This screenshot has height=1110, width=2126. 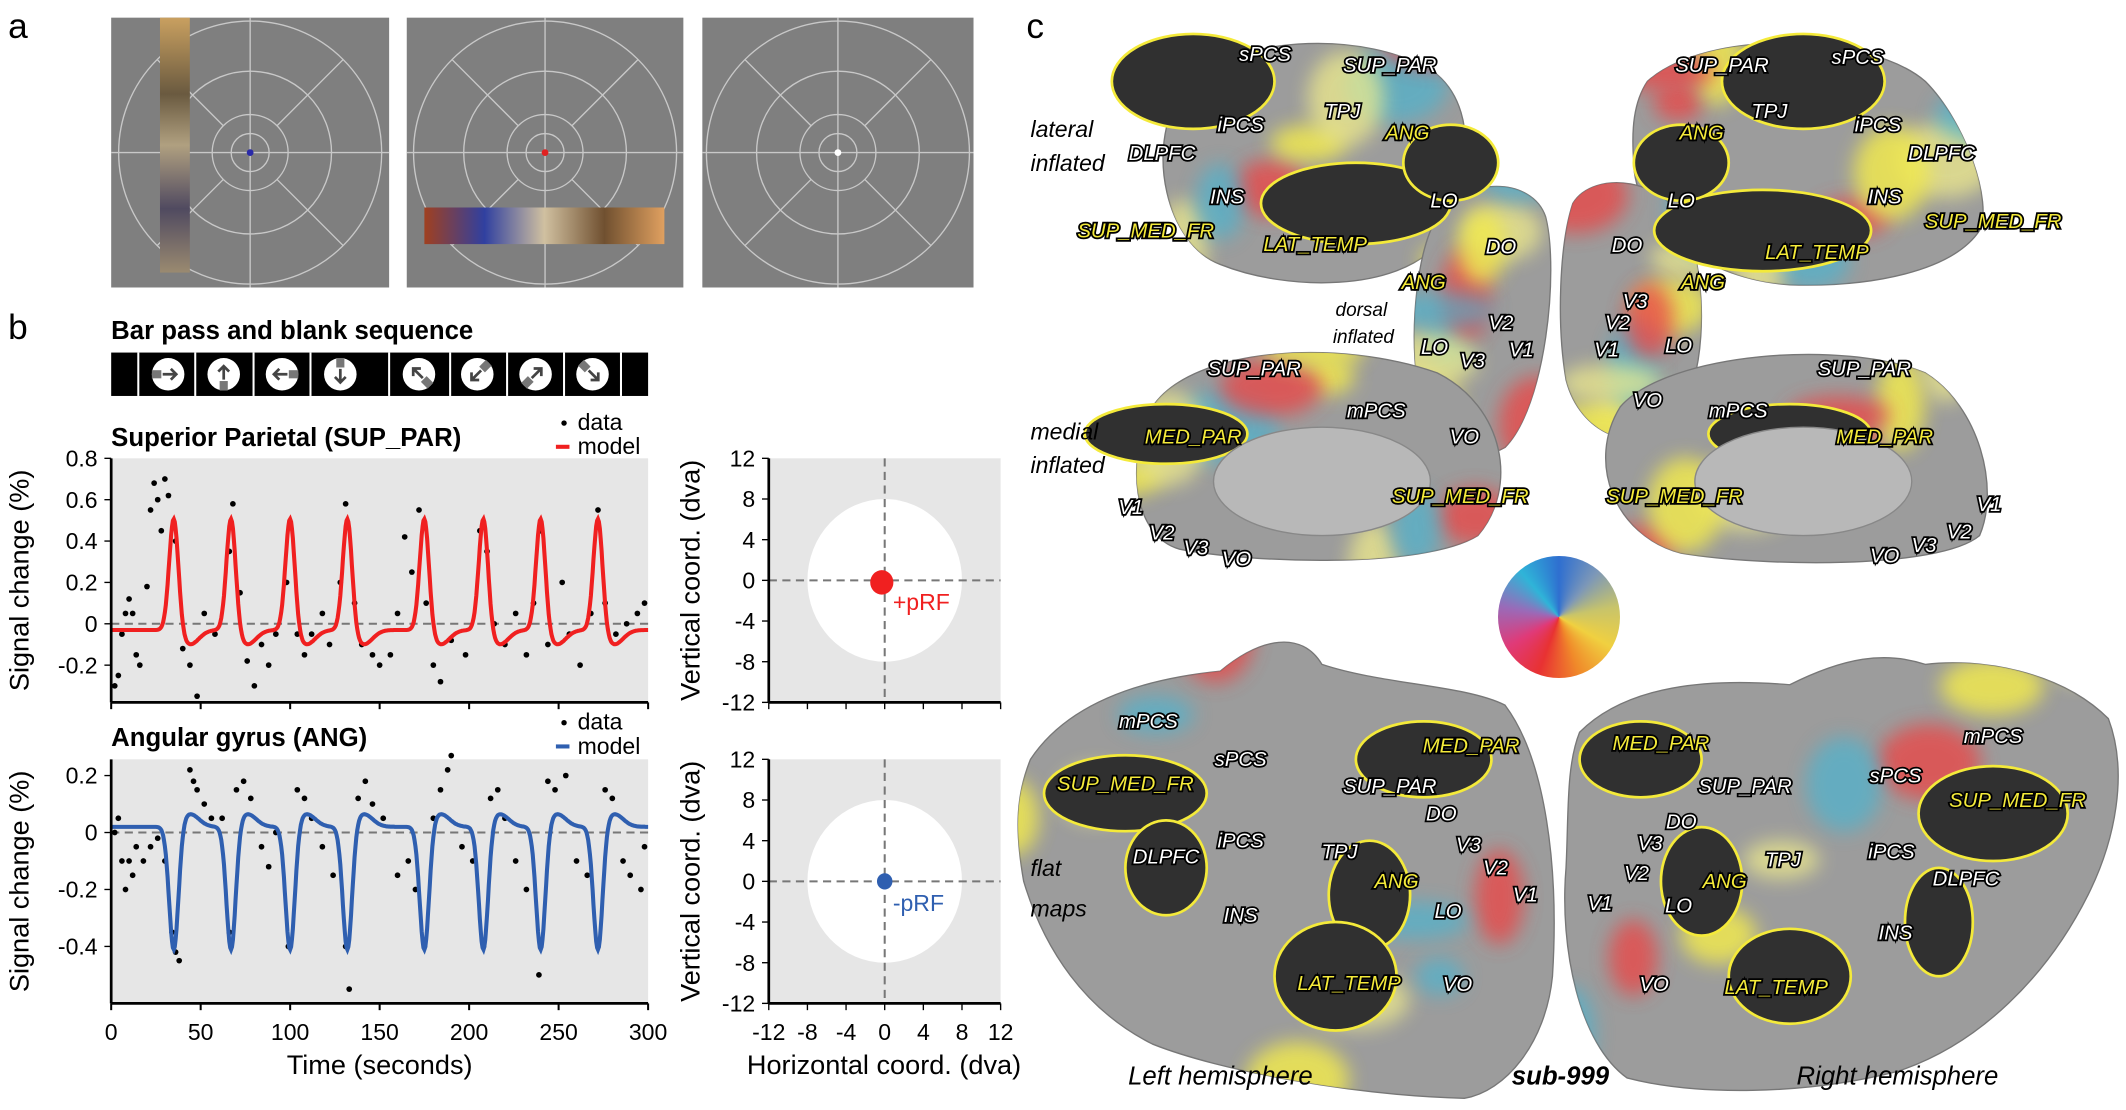 I want to click on x-tick-label: 300, so click(x=648, y=1032).